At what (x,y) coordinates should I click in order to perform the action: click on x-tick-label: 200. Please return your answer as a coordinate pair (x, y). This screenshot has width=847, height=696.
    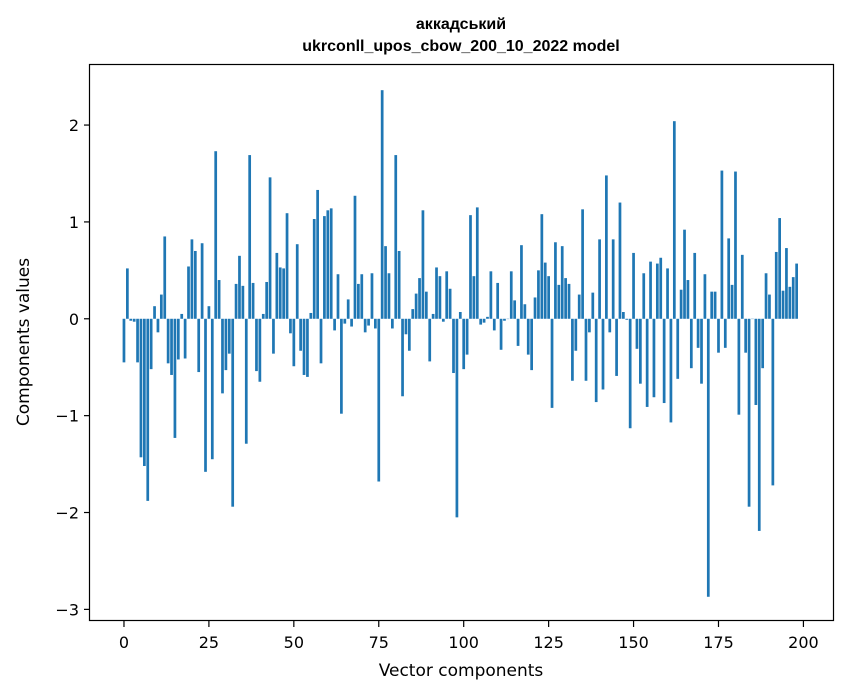
    Looking at the image, I should click on (803, 642).